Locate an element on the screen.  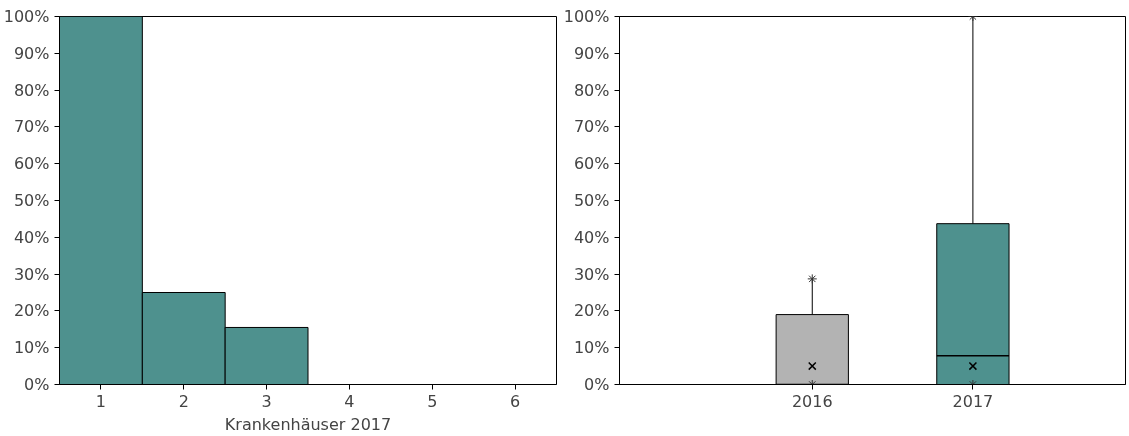
x-tick-label: 2017 is located at coordinates (973, 401).